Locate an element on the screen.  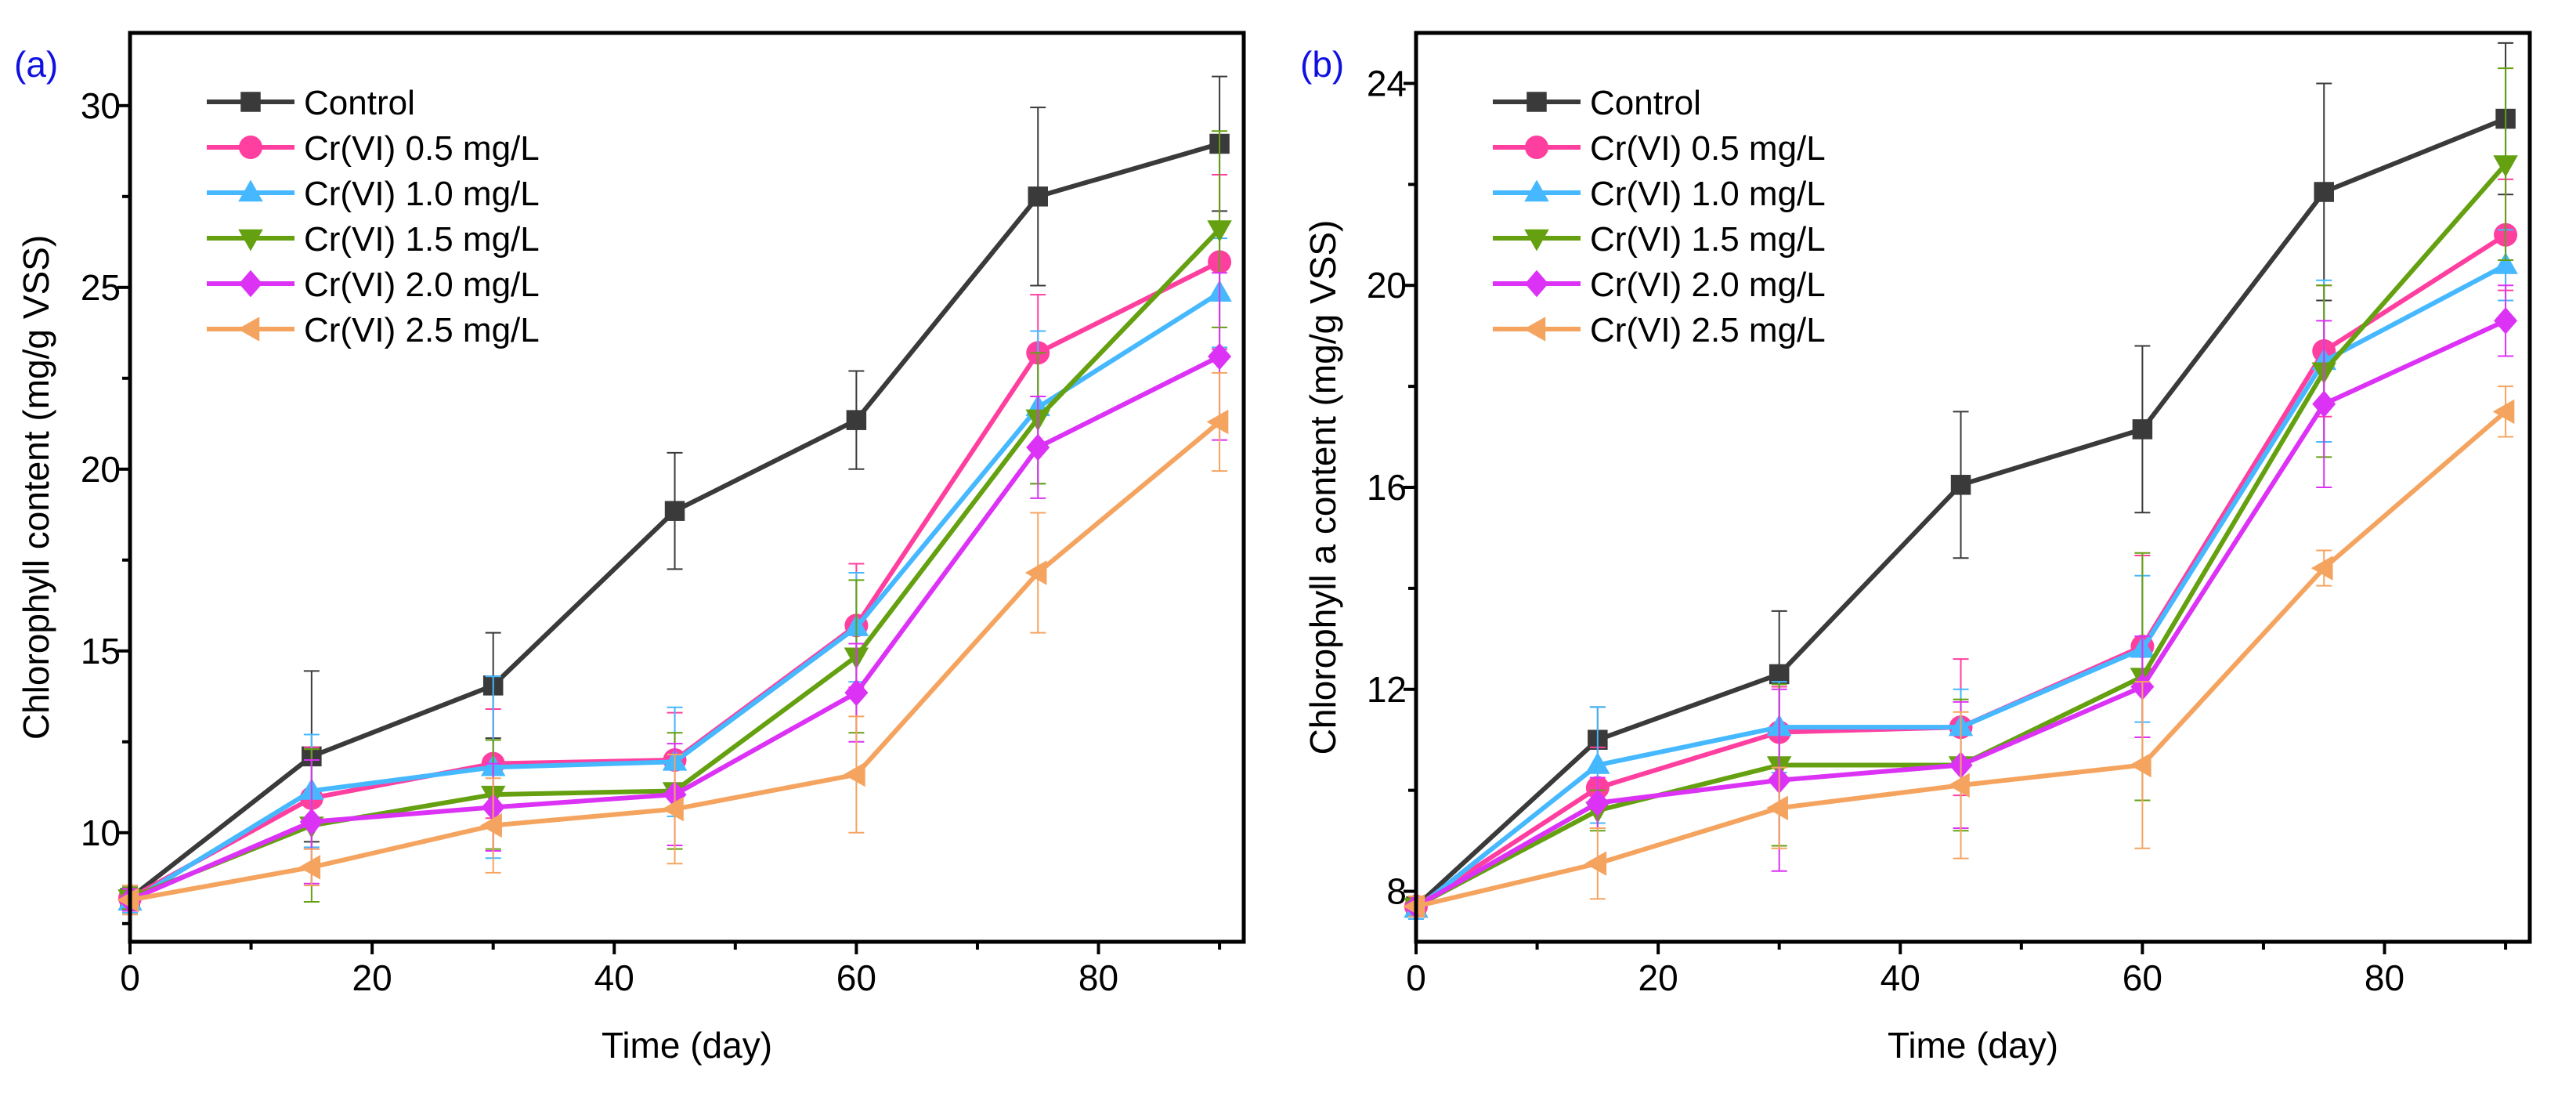
y-tick-label: 30 is located at coordinates (101, 105).